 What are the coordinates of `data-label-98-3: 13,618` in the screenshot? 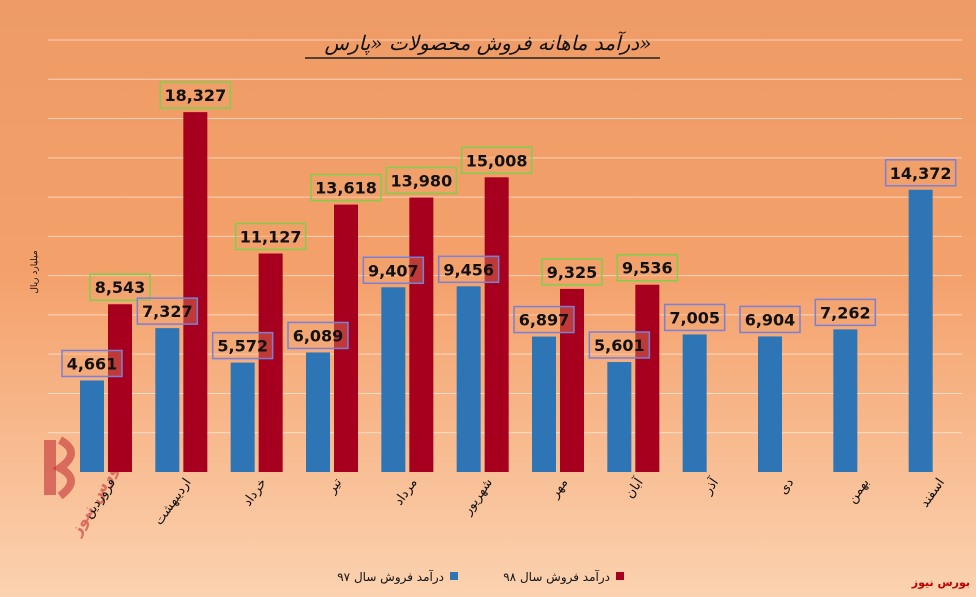 It's located at (346, 188).